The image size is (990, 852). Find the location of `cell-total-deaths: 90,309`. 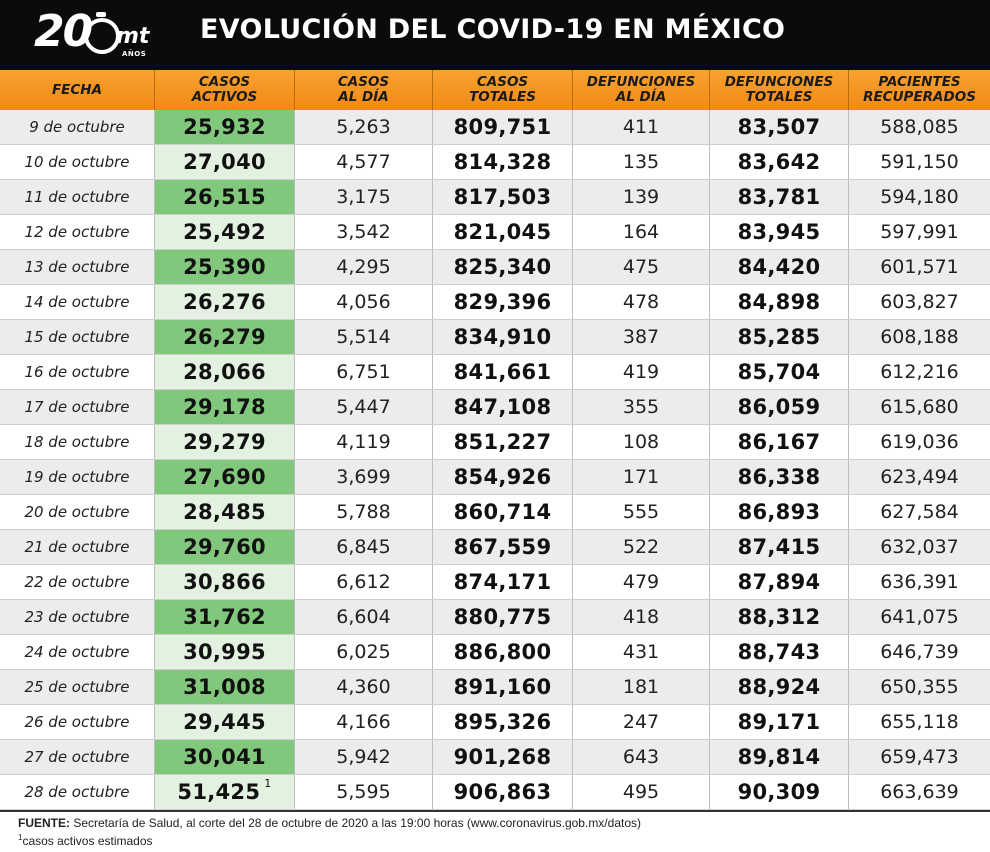

cell-total-deaths: 90,309 is located at coordinates (779, 792).